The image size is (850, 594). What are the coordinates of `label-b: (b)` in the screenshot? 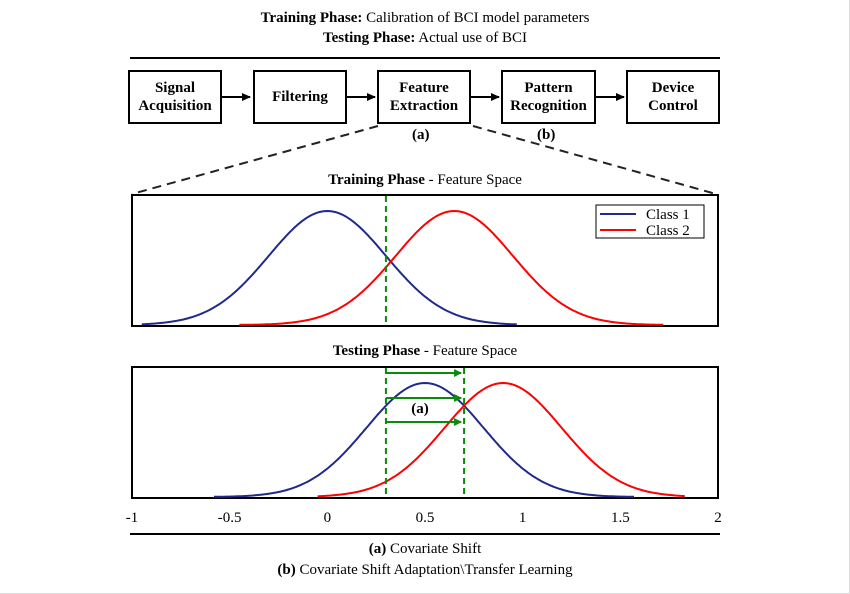 It's located at (546, 135).